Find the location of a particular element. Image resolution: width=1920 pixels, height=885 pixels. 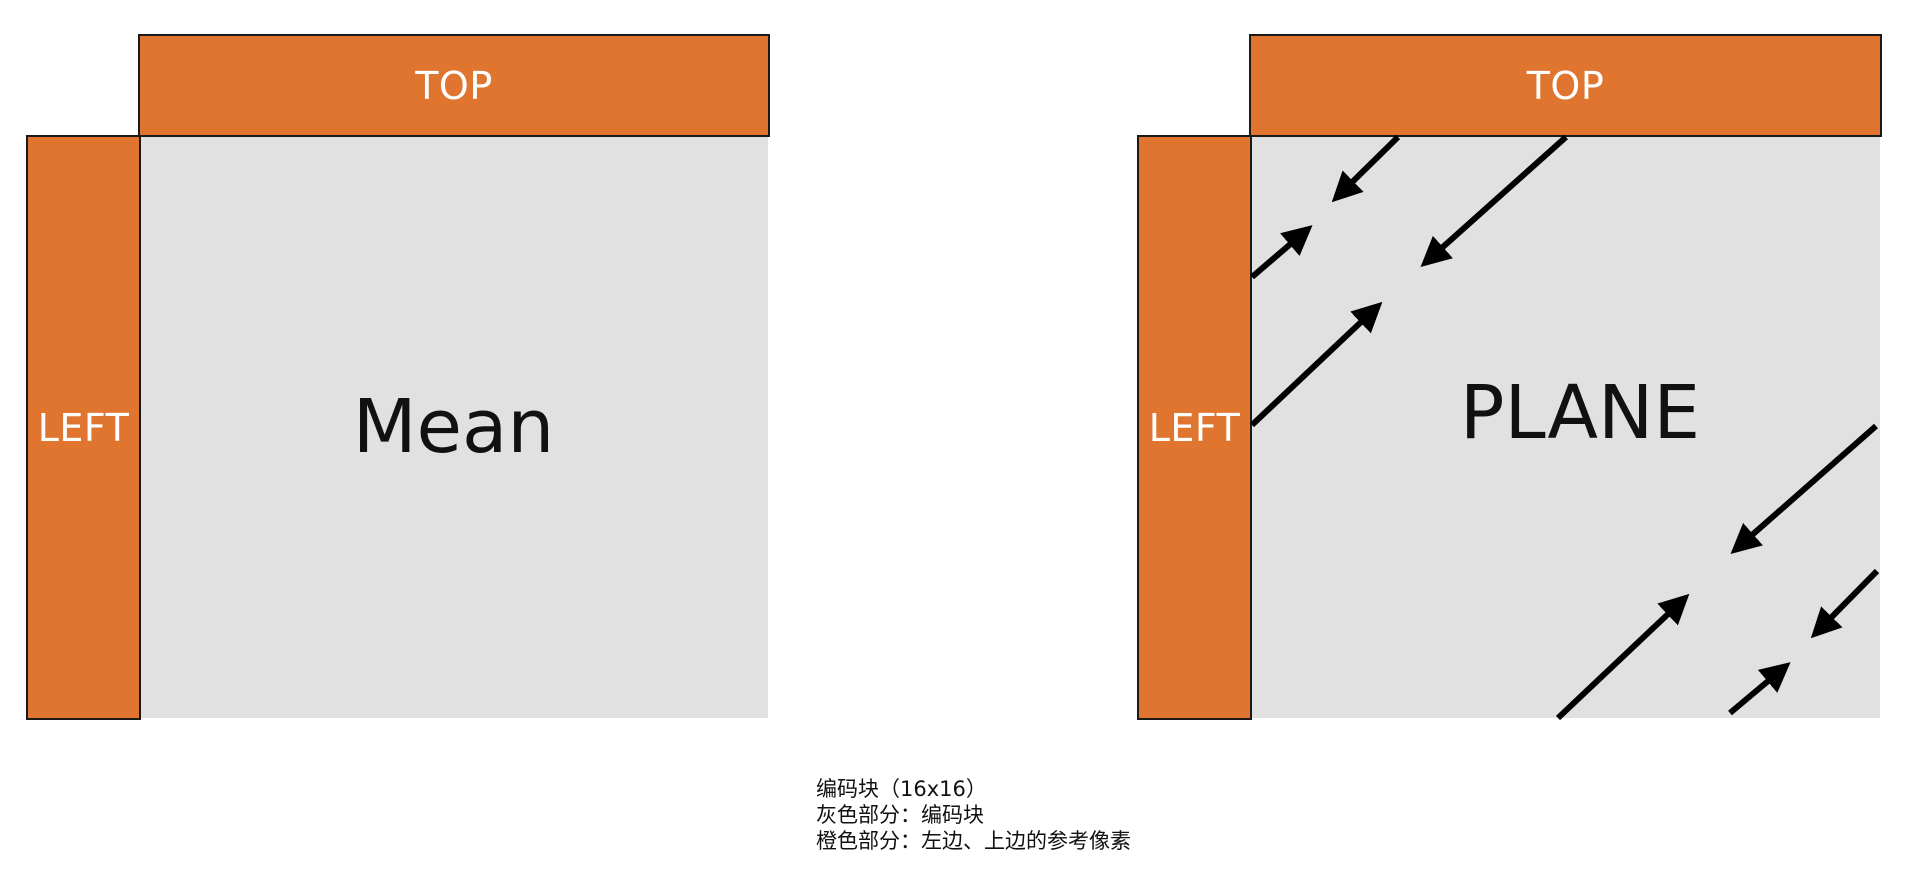

arrow-left-short is located at coordinates (1281, 252).